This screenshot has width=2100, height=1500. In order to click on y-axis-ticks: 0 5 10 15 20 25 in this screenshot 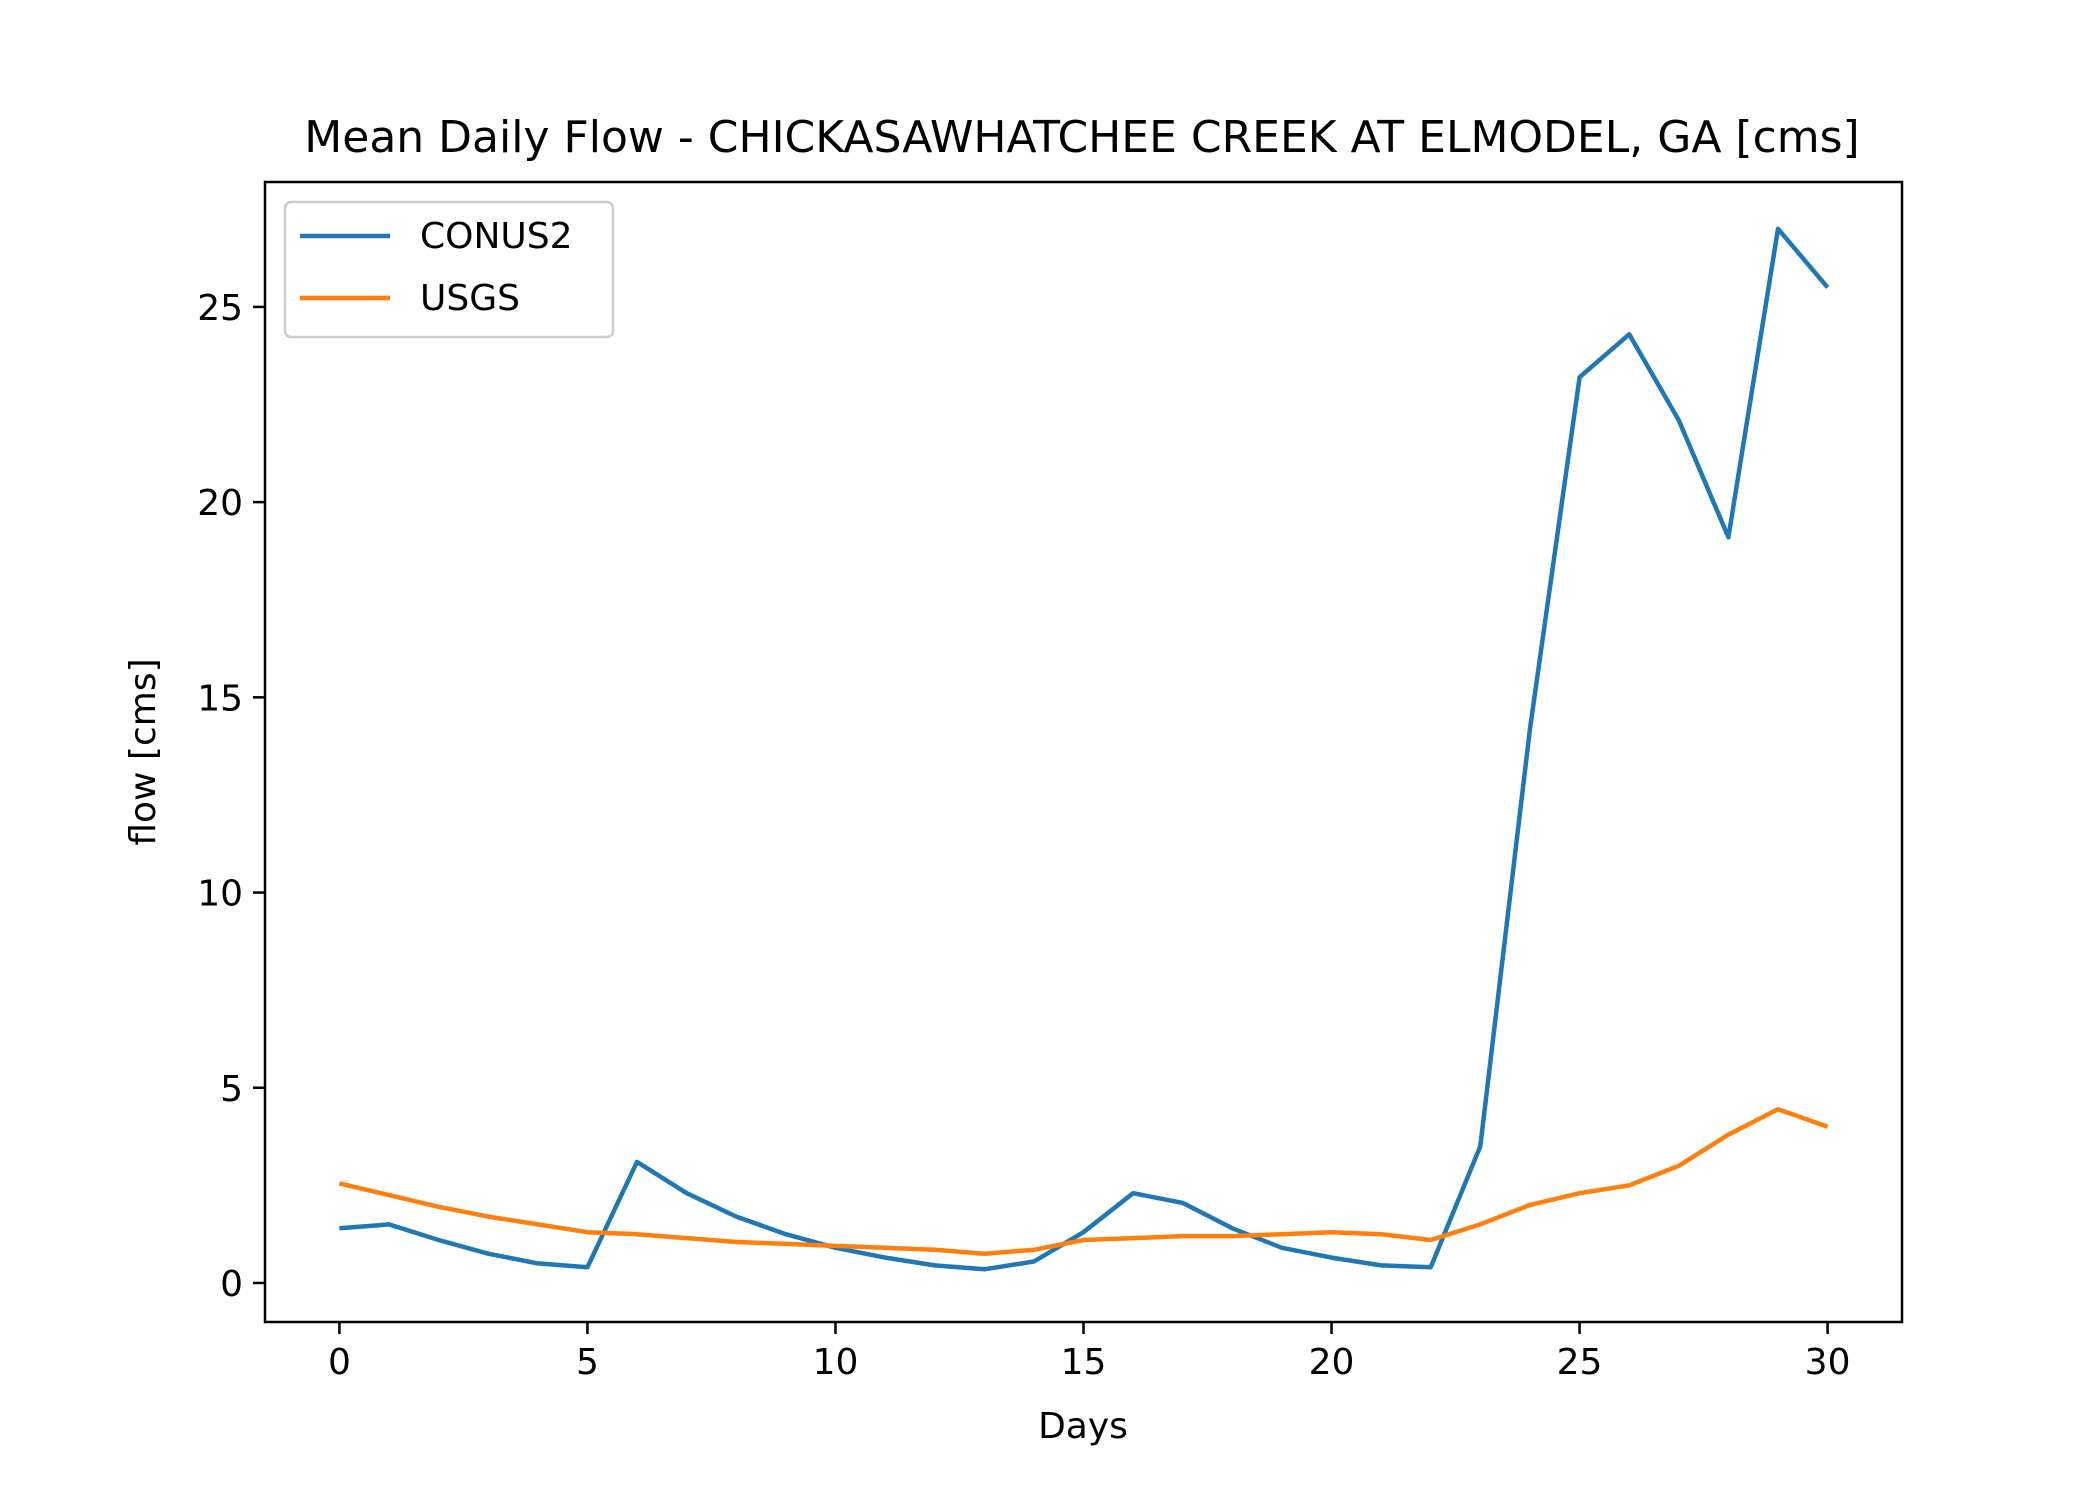, I will do `click(231, 796)`.